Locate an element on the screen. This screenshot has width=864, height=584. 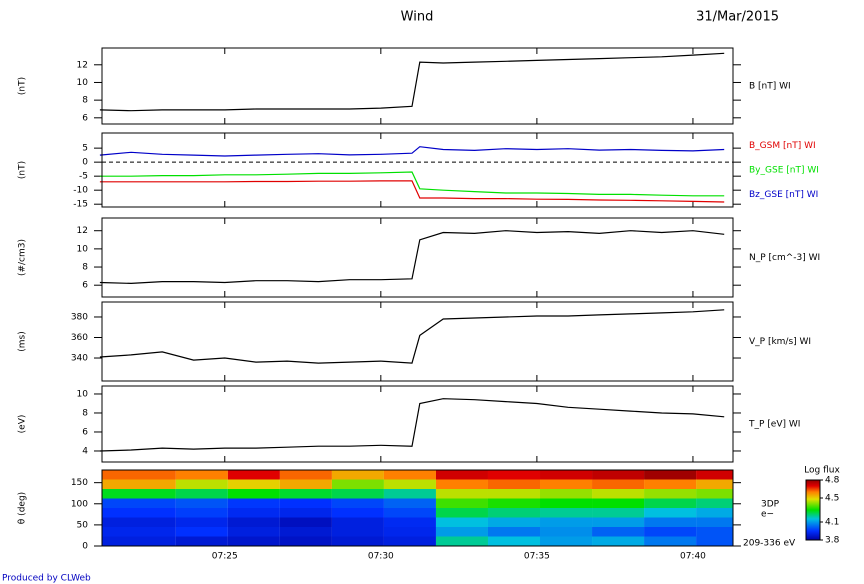
colorbar-tick-label: 4.1 is located at coordinates (832, 523).